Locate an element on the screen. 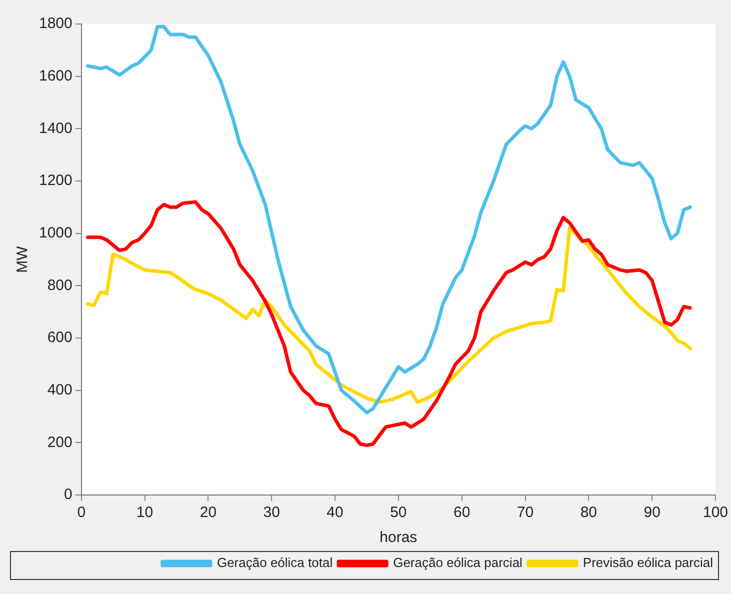  x-tick-label: 100 is located at coordinates (715, 513).